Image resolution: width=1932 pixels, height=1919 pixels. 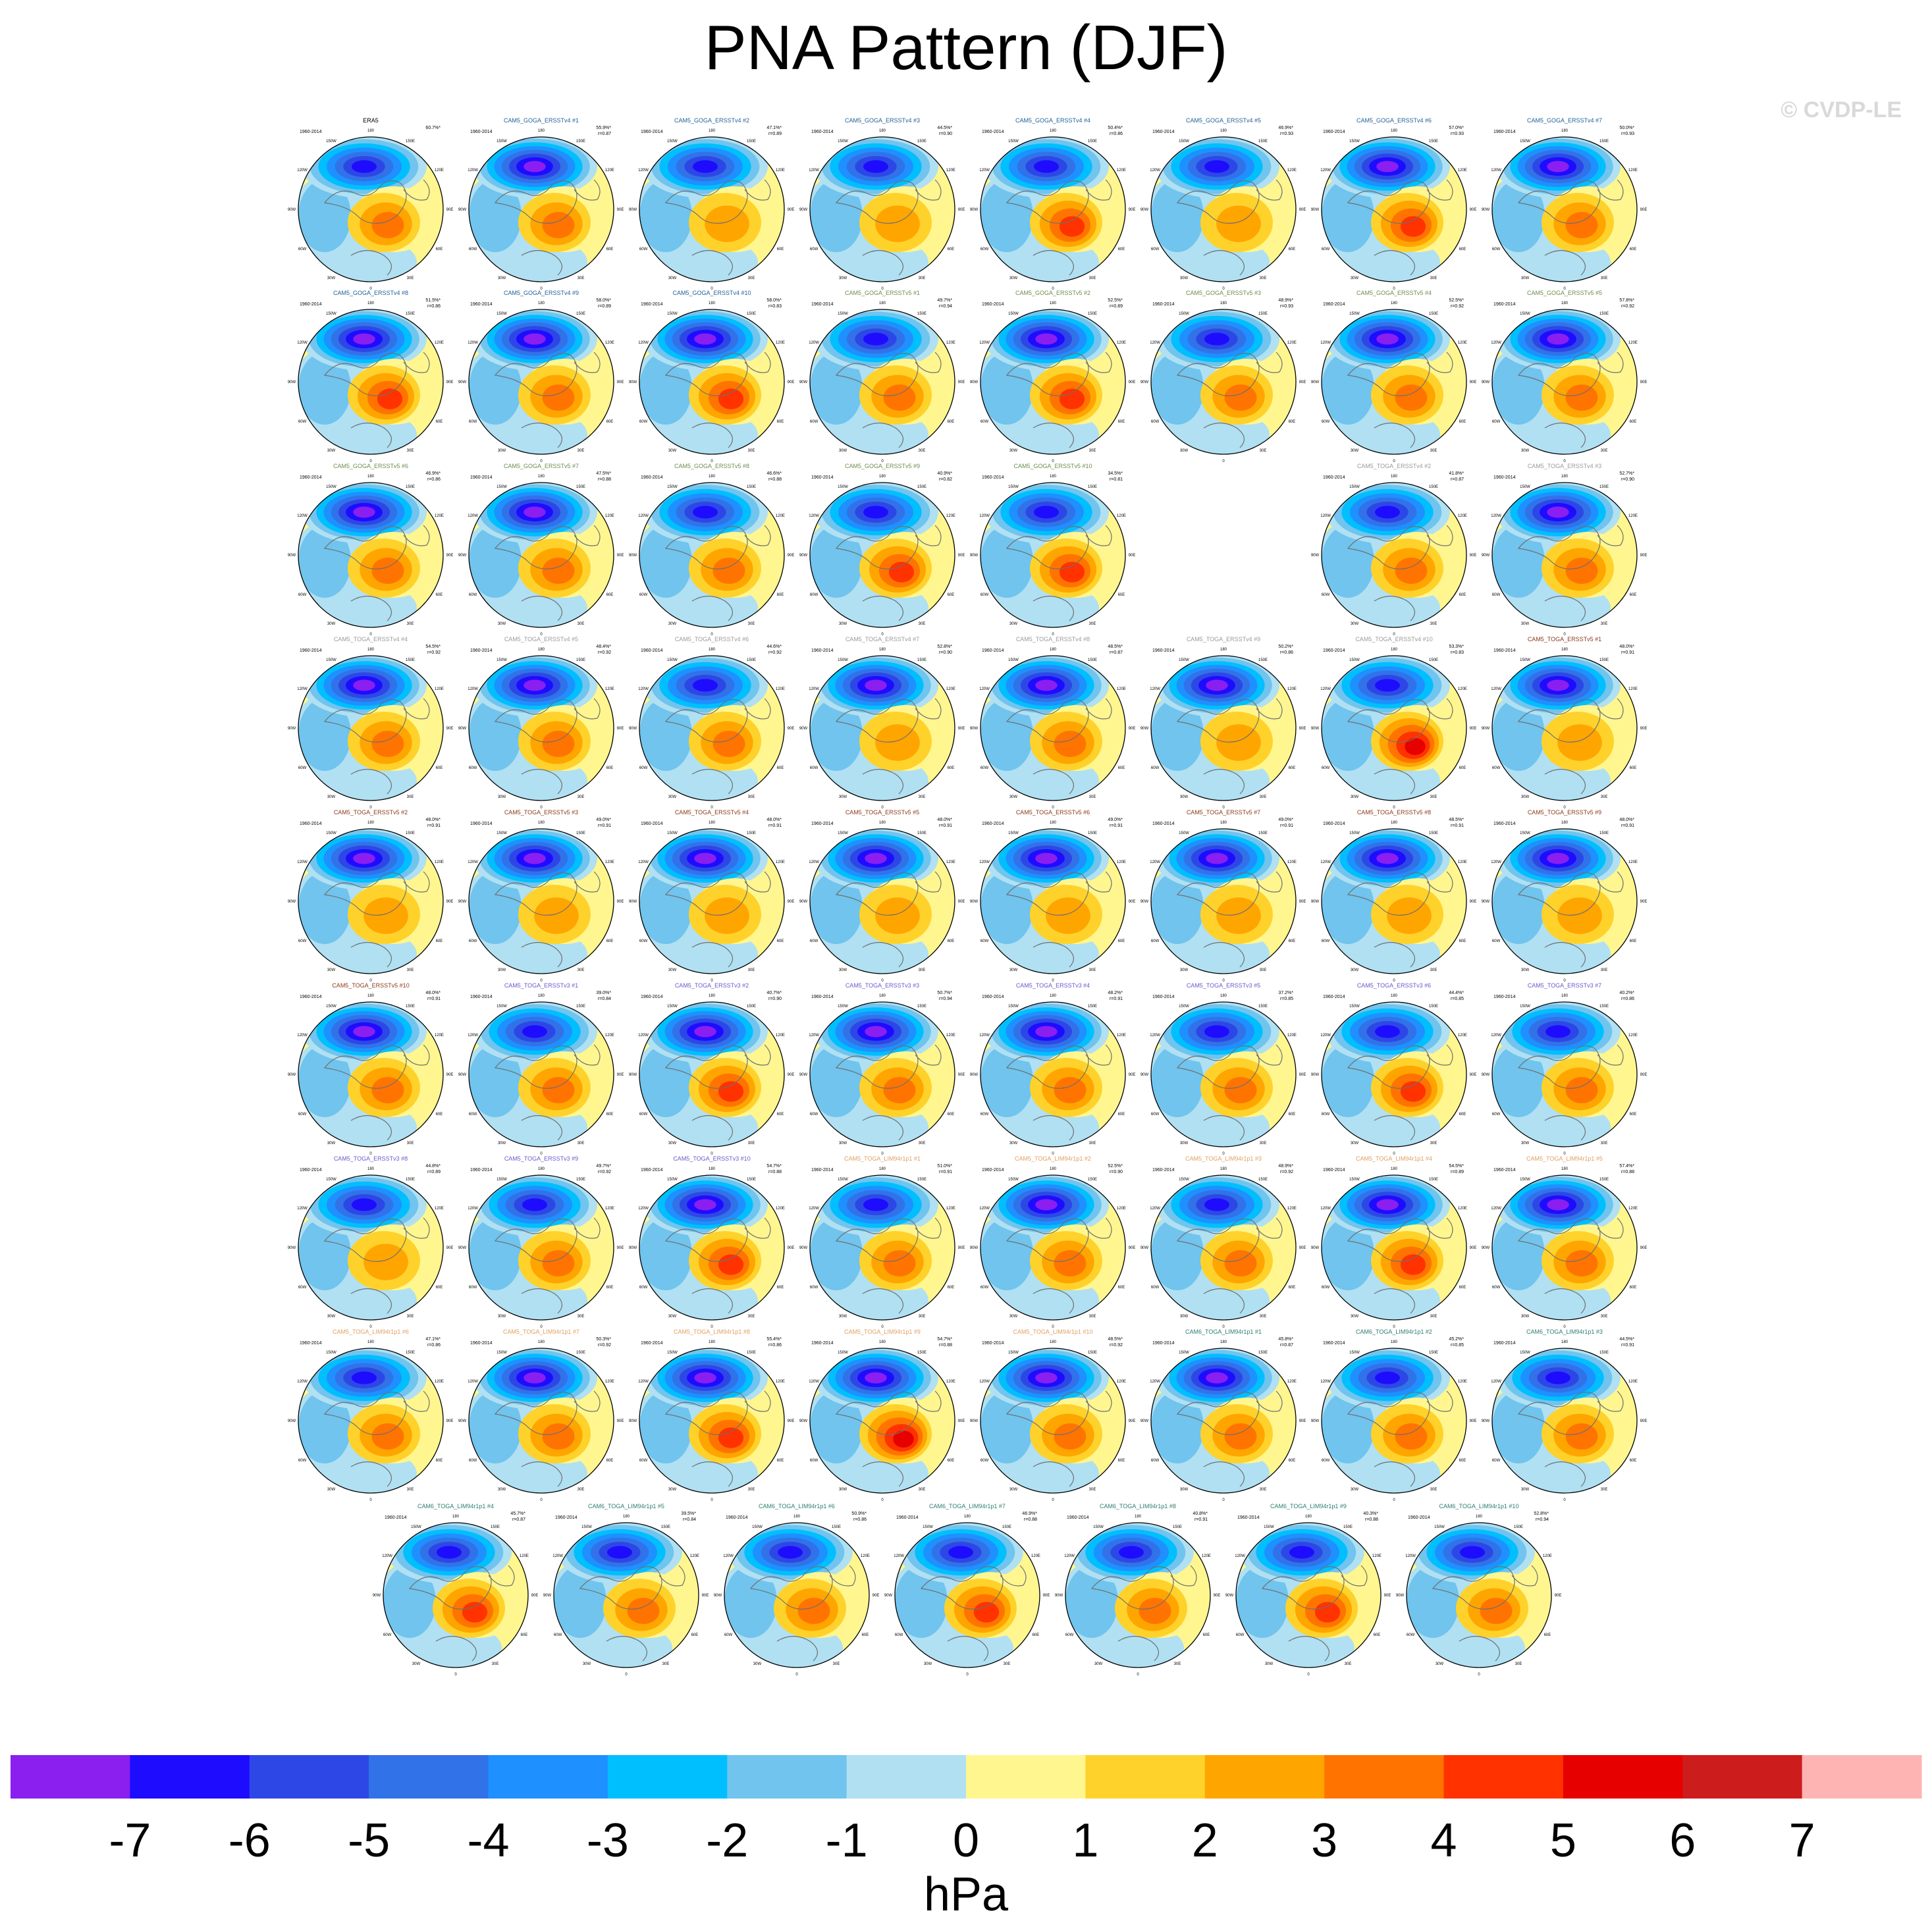 I want to click on panel-title: CAM5_TOGA_ERSSTv3 #3, so click(x=882, y=985).